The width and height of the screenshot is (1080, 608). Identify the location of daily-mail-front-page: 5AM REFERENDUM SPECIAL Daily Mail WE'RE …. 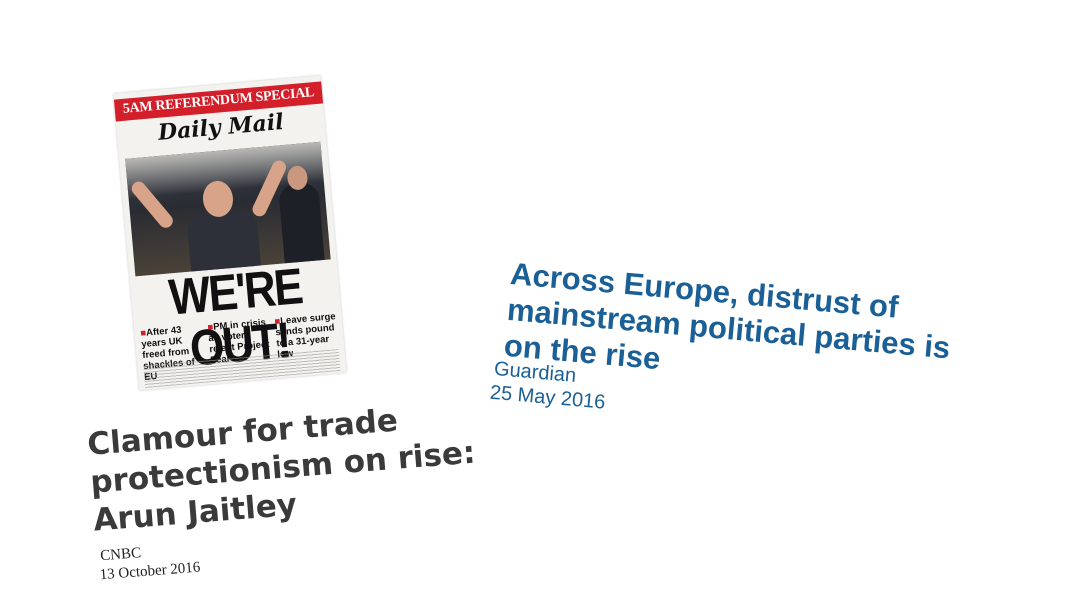
(230, 233).